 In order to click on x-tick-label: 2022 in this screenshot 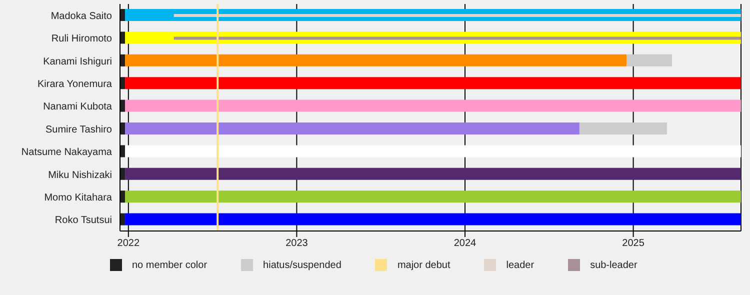, I will do `click(128, 244)`.